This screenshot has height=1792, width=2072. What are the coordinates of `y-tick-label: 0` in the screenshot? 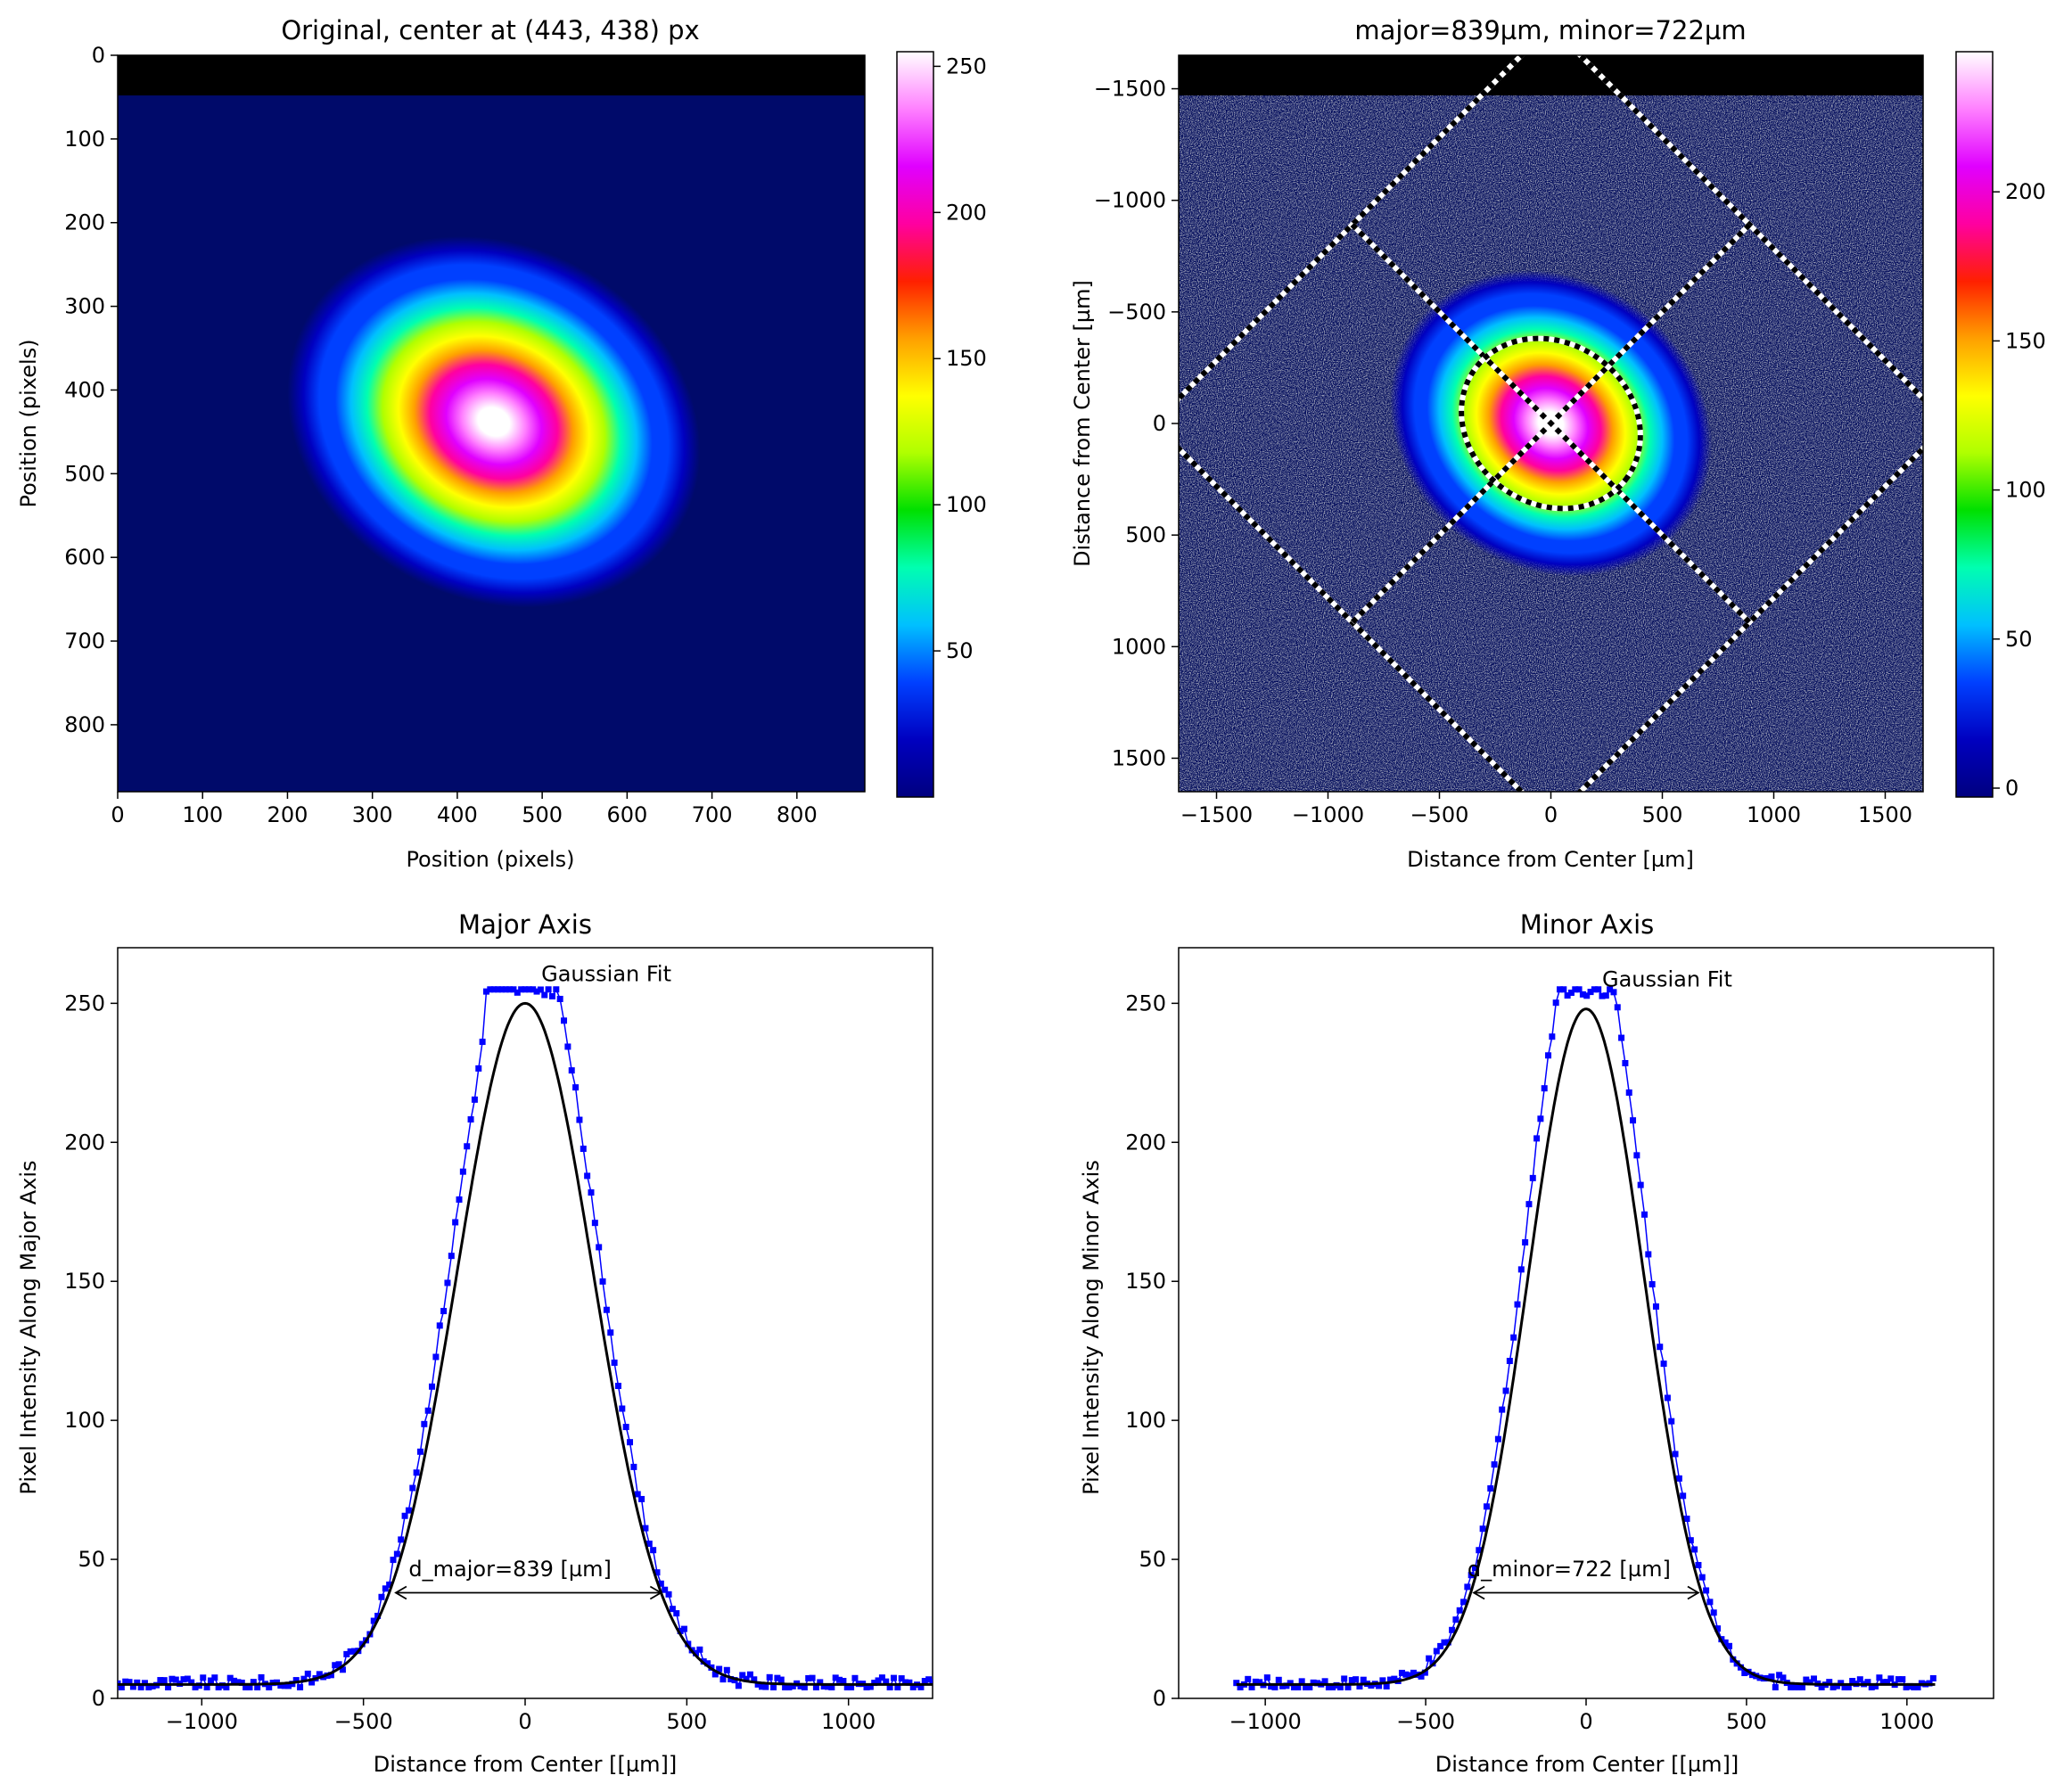 It's located at (1160, 1699).